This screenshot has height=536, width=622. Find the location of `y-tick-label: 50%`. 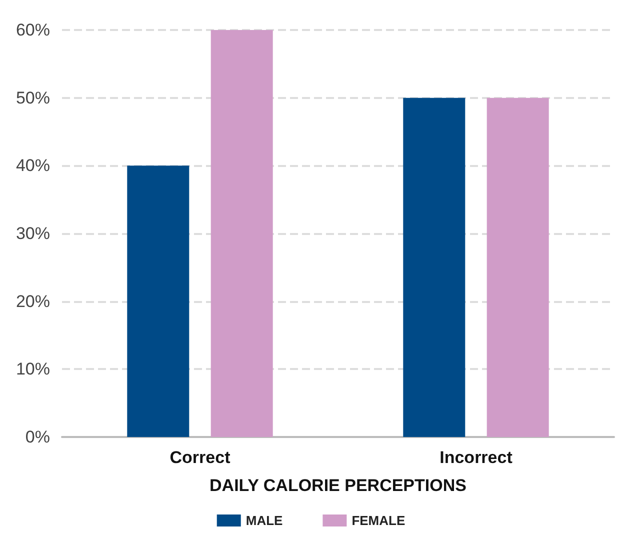

y-tick-label: 50% is located at coordinates (33, 98).